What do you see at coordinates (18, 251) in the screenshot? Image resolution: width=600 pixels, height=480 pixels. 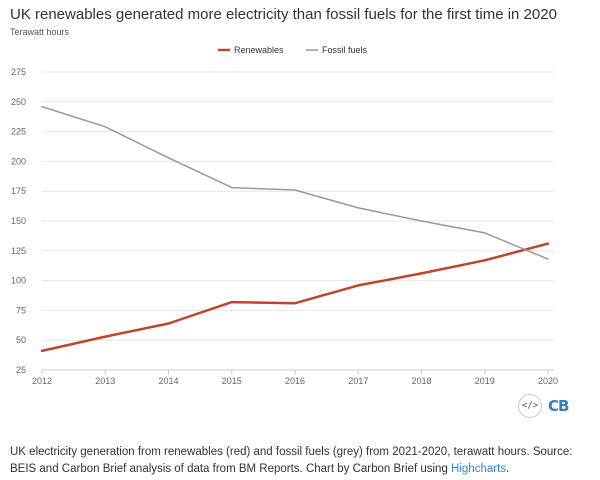 I see `y-tick-label-125: 125` at bounding box center [18, 251].